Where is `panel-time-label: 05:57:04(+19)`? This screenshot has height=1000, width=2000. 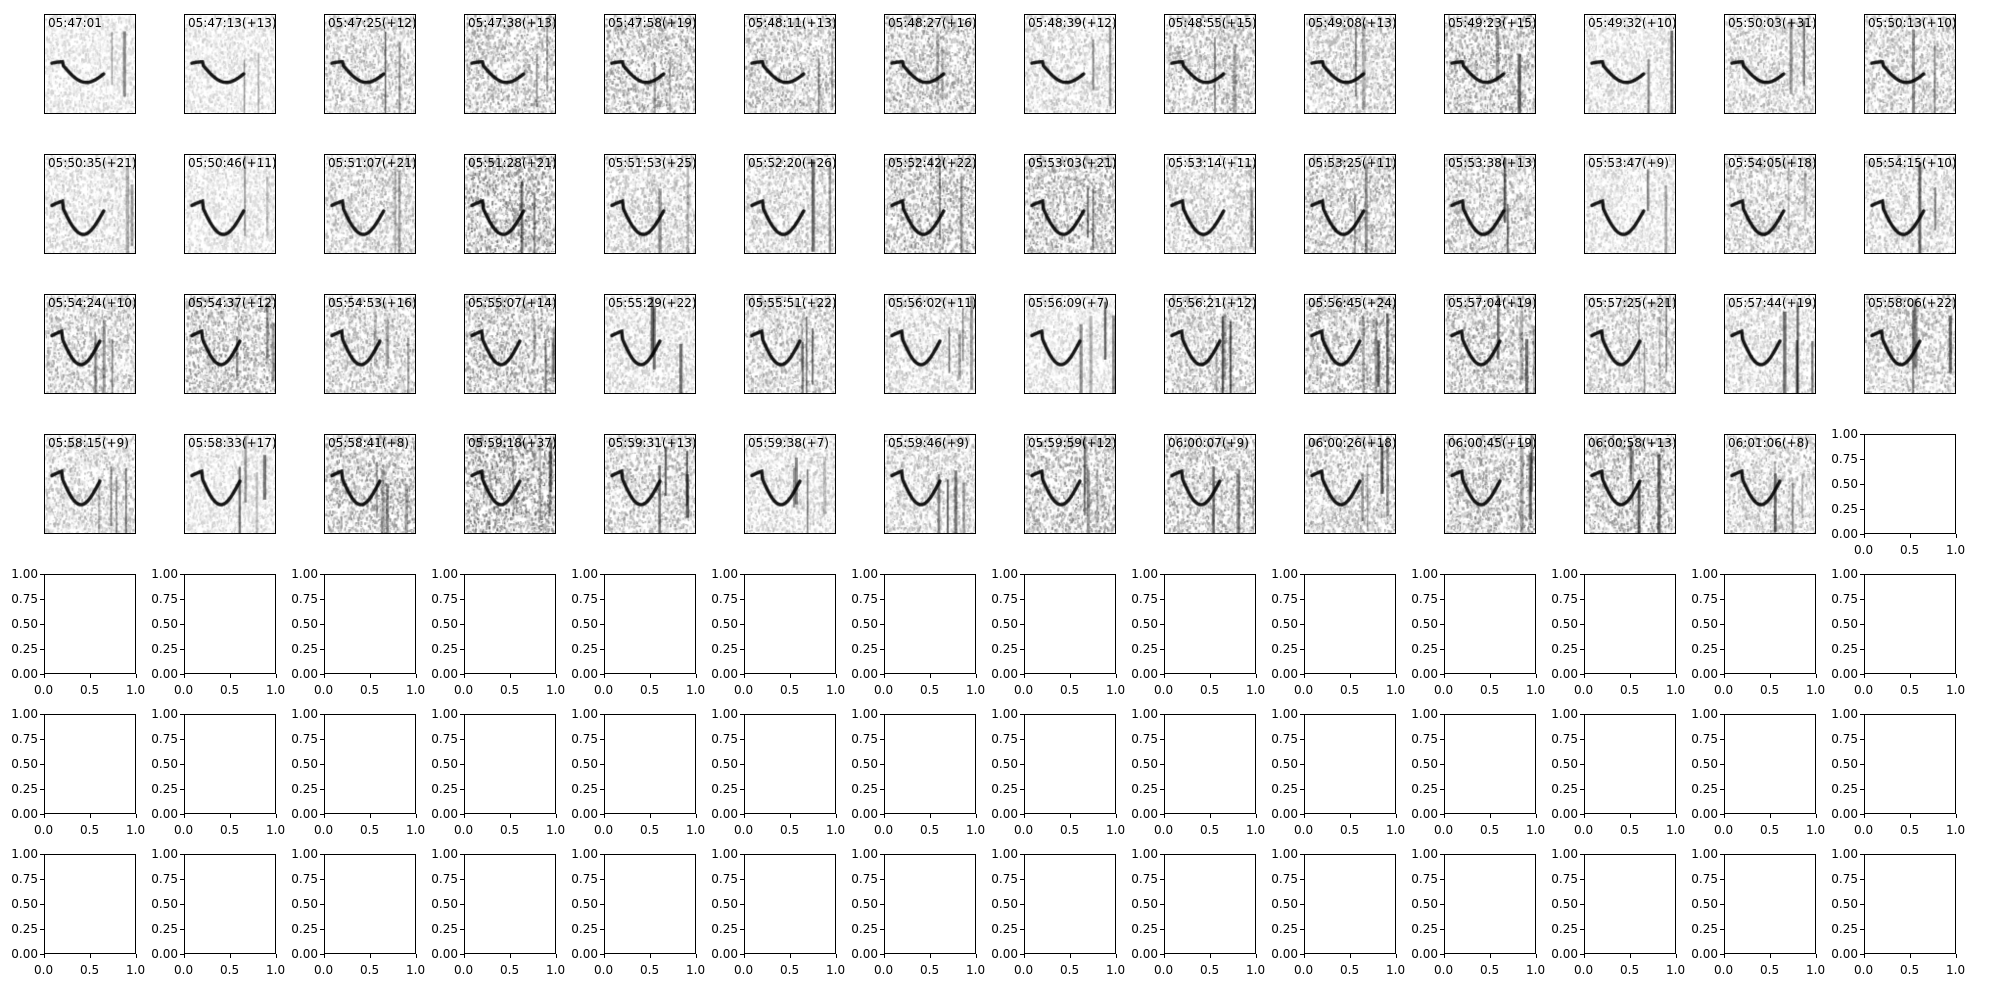
panel-time-label: 05:57:04(+19) is located at coordinates (1492, 303).